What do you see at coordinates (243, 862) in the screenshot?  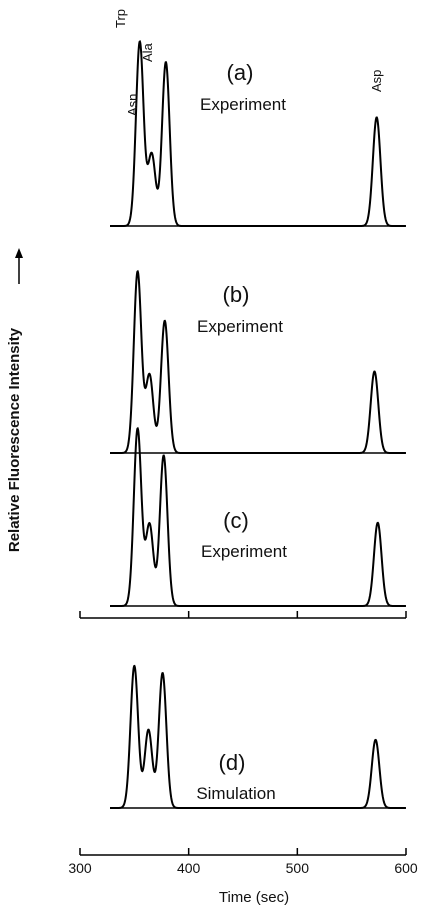 I see `x-axis-panel-d: 300 400 500 600` at bounding box center [243, 862].